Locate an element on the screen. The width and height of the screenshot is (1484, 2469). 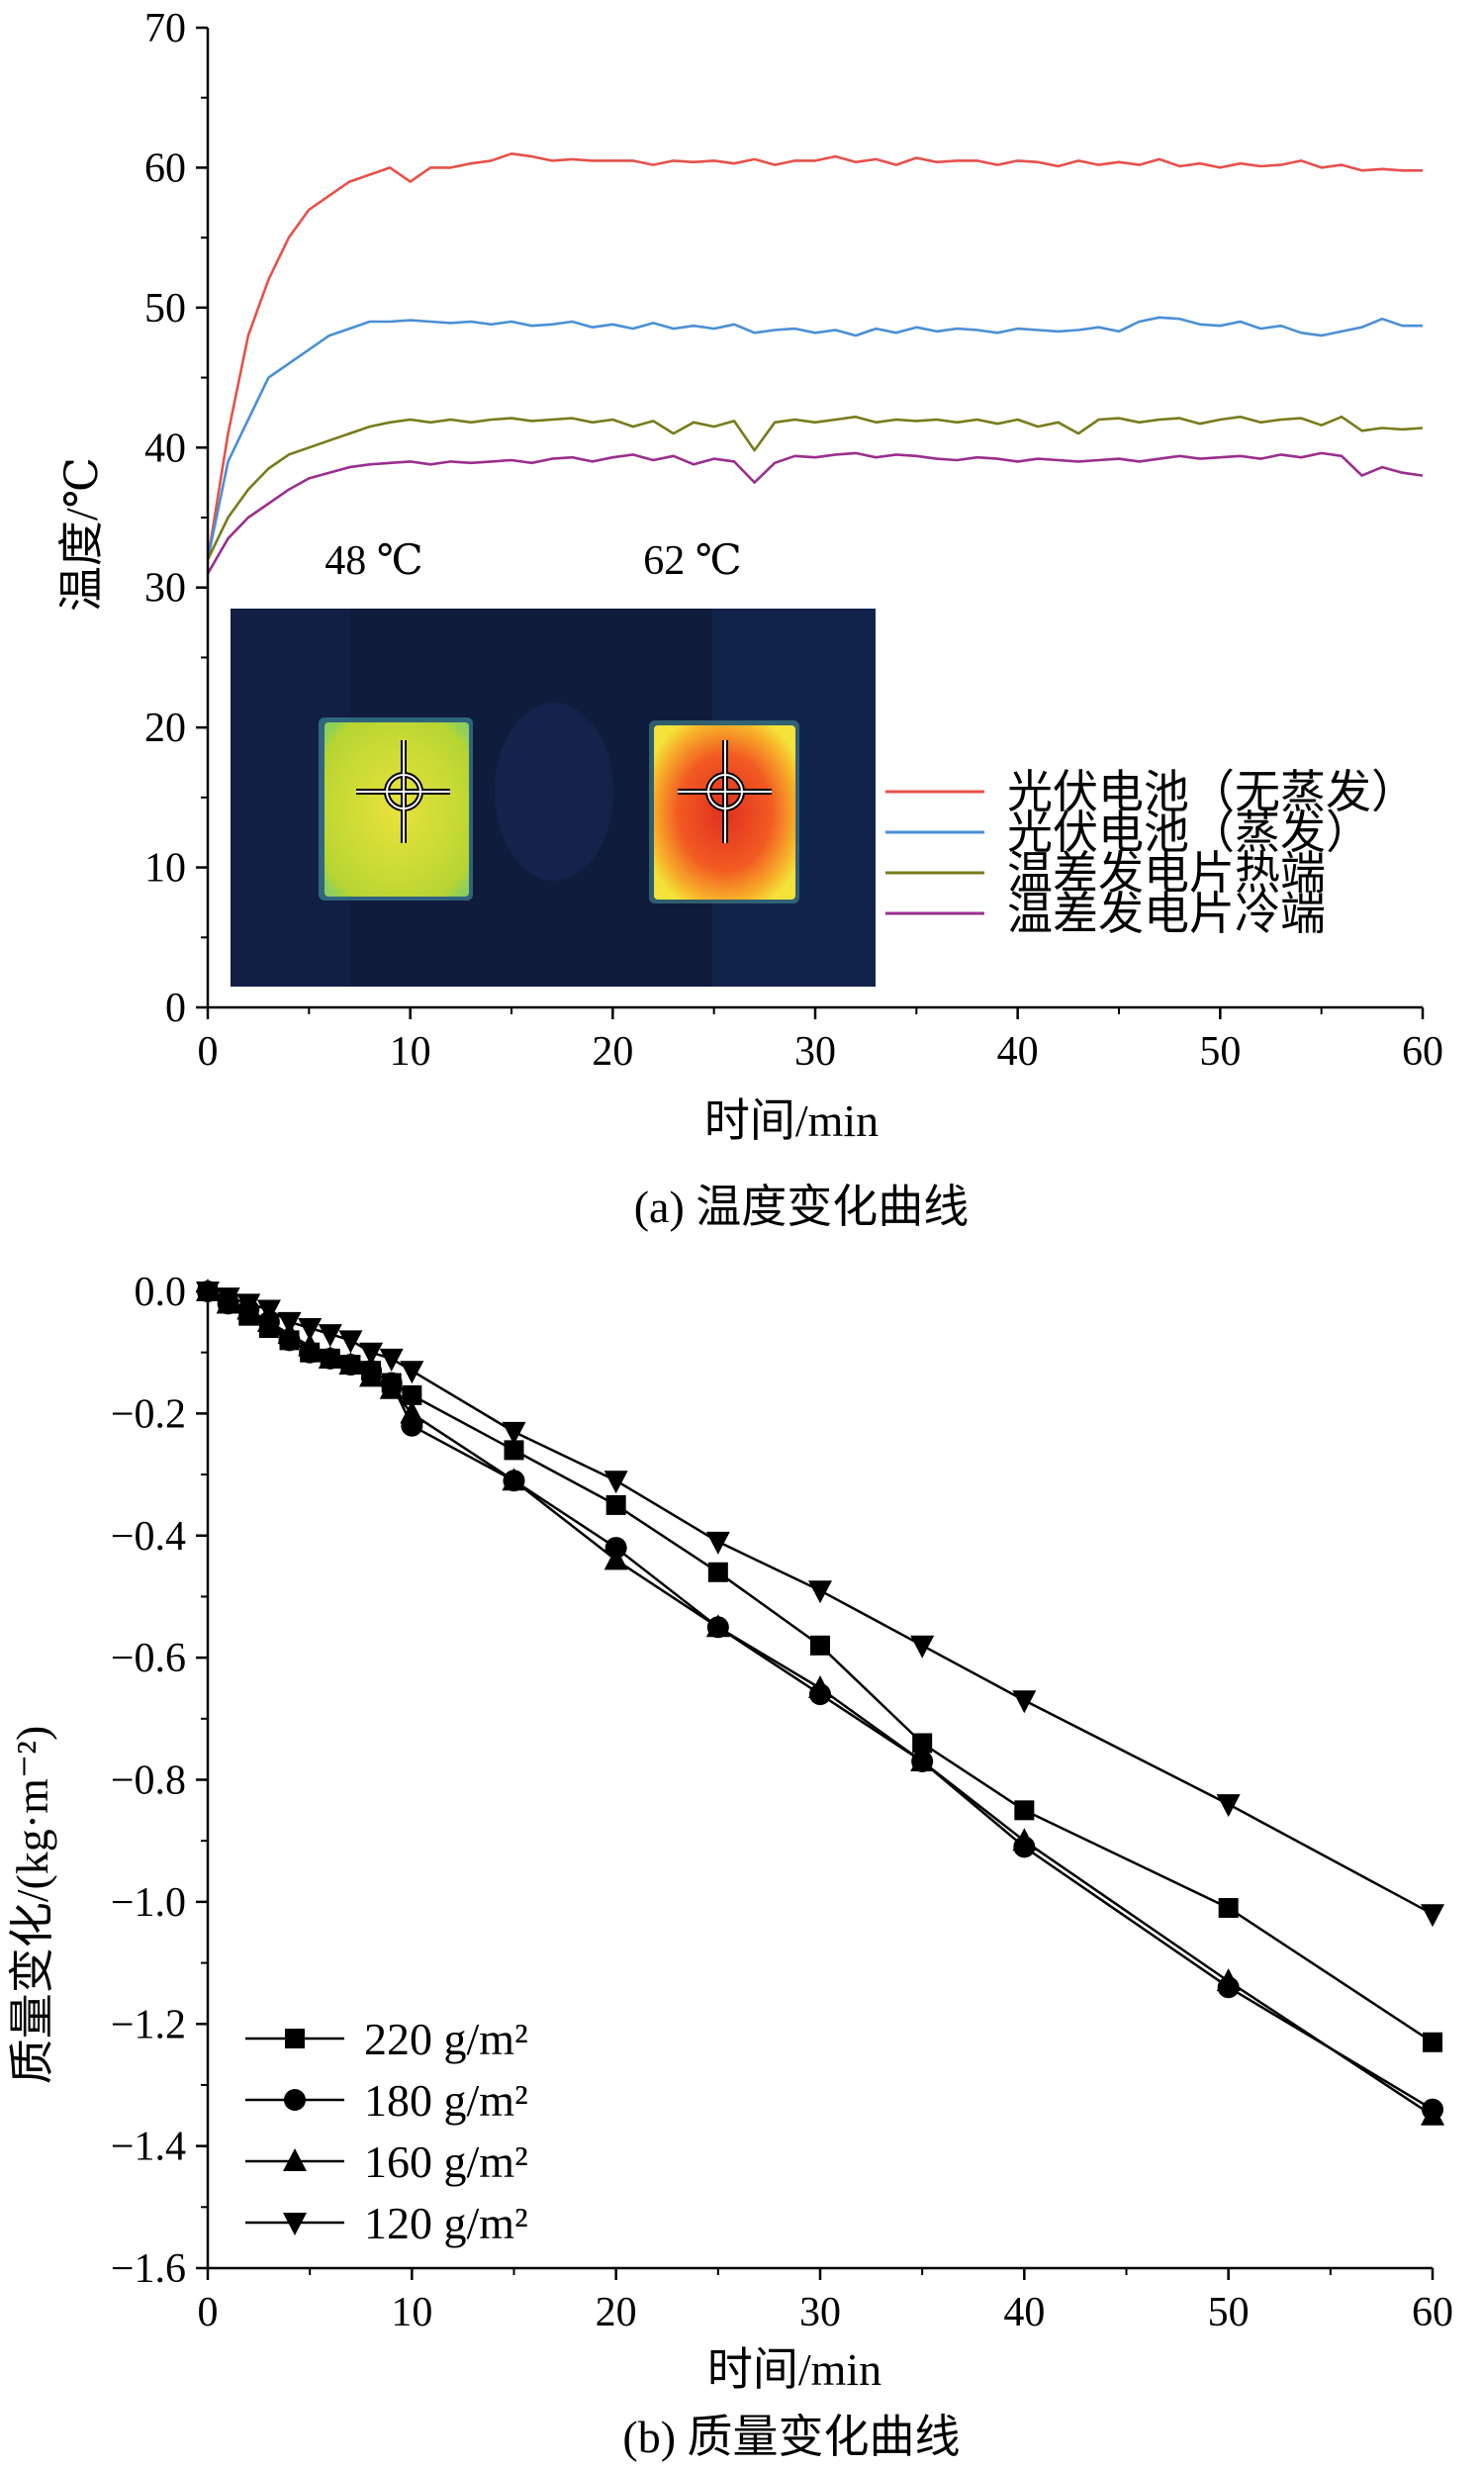
y-tick-label: 30 is located at coordinates (165, 589).